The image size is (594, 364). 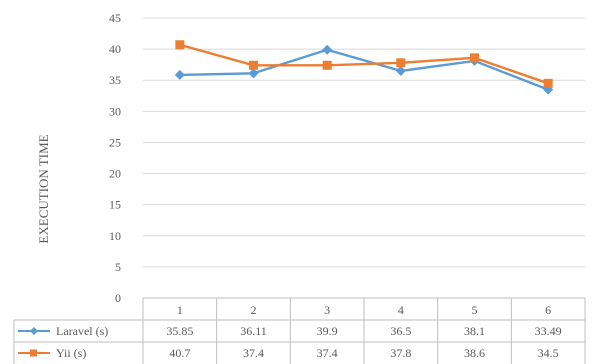 I want to click on legend-series-name: Yii (s), so click(x=71, y=353).